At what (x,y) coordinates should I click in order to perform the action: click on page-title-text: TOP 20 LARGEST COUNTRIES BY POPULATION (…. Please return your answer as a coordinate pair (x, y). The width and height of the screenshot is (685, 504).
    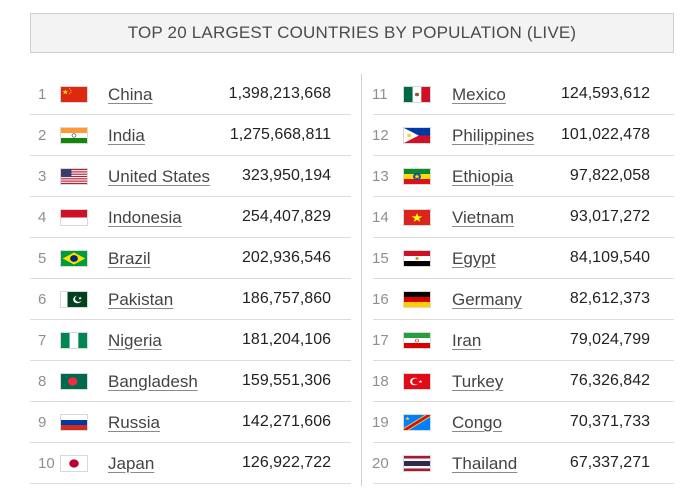
    Looking at the image, I should click on (352, 32).